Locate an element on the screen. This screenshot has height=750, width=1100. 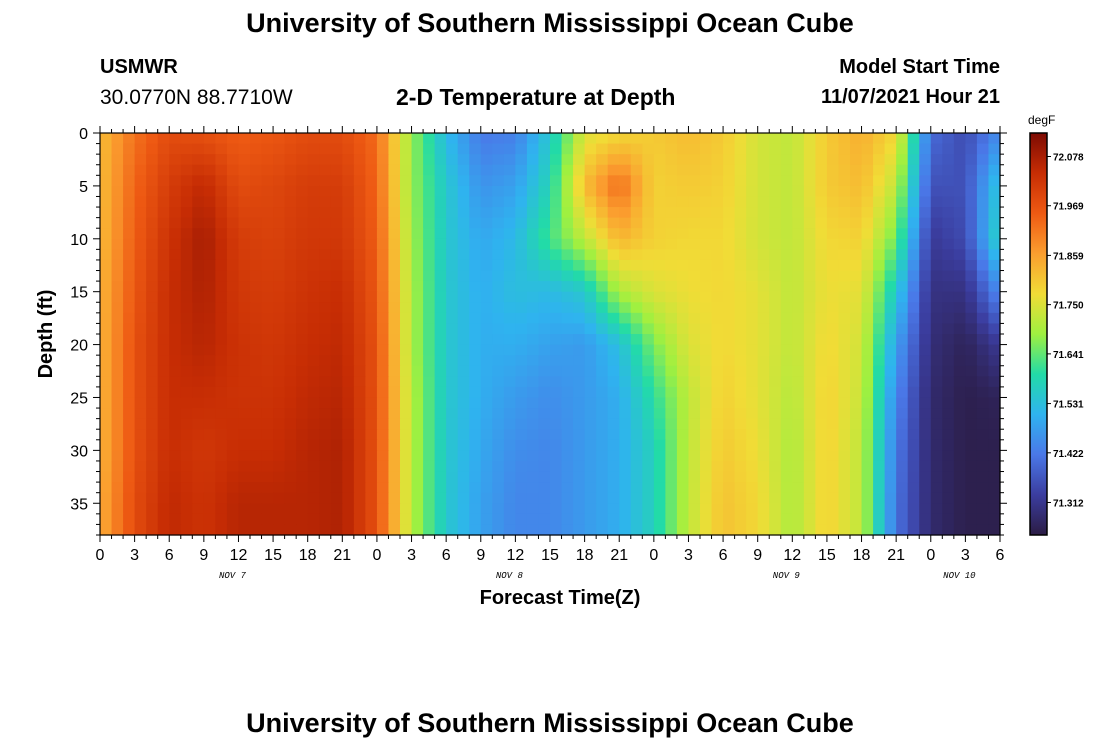
chart-subtitle: 2-D Temperature at Depth is located at coordinates (536, 97).